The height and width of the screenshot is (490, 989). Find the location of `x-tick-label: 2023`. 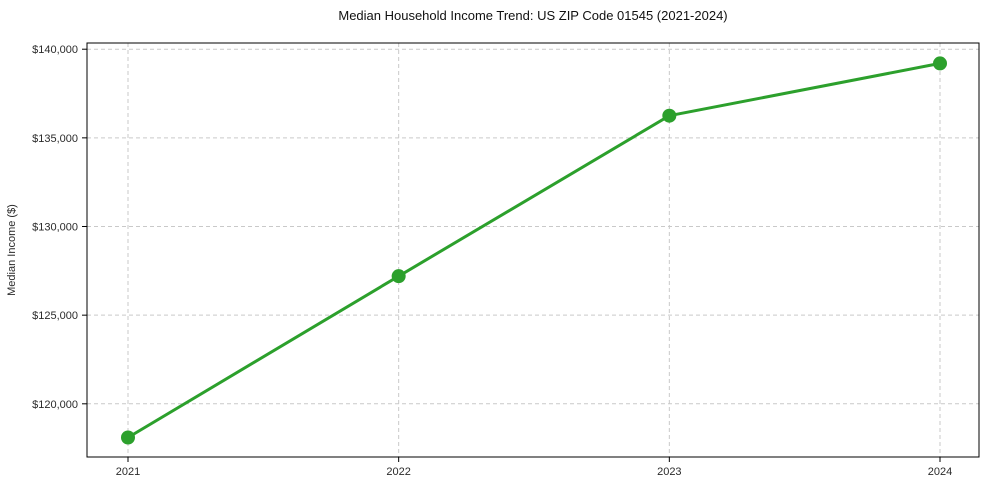

x-tick-label: 2023 is located at coordinates (669, 472).